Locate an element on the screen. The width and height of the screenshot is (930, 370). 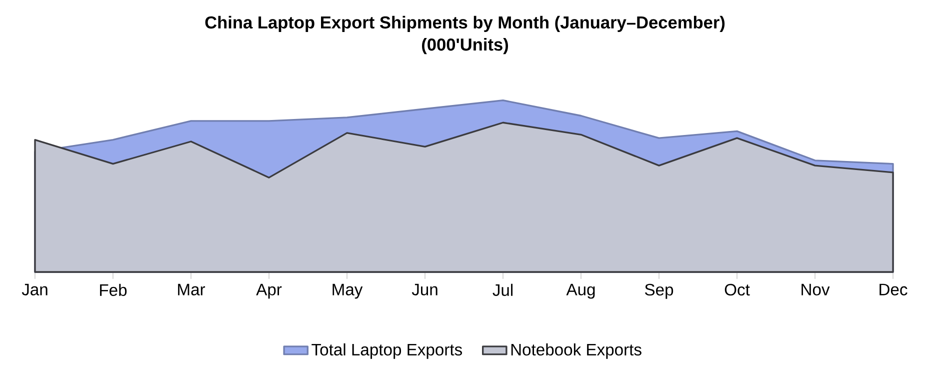
legend-label: Total Laptop Exports is located at coordinates (387, 351).